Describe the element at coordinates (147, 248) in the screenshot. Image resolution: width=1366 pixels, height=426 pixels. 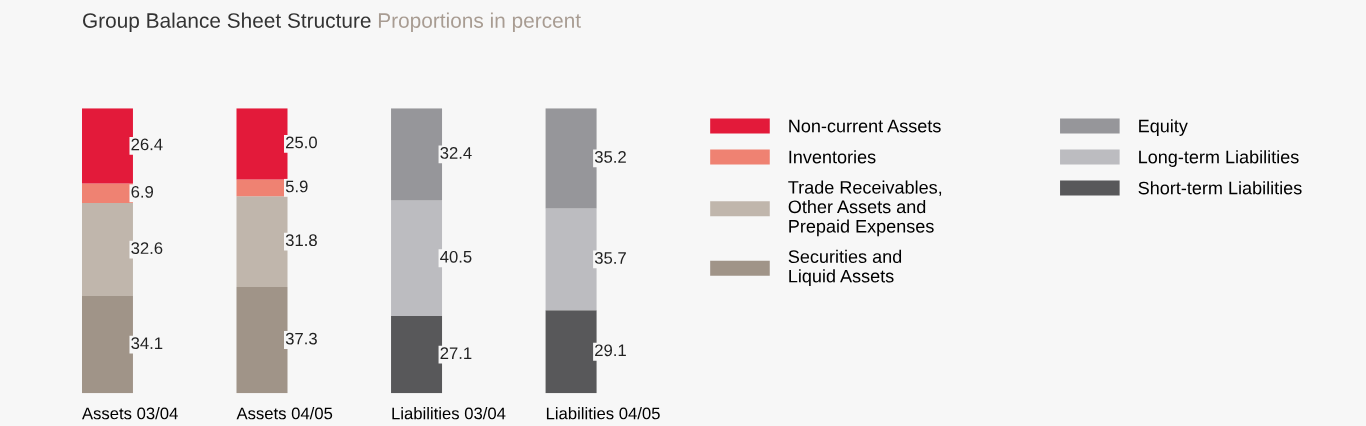
I see `data-label: 32.6` at that location.